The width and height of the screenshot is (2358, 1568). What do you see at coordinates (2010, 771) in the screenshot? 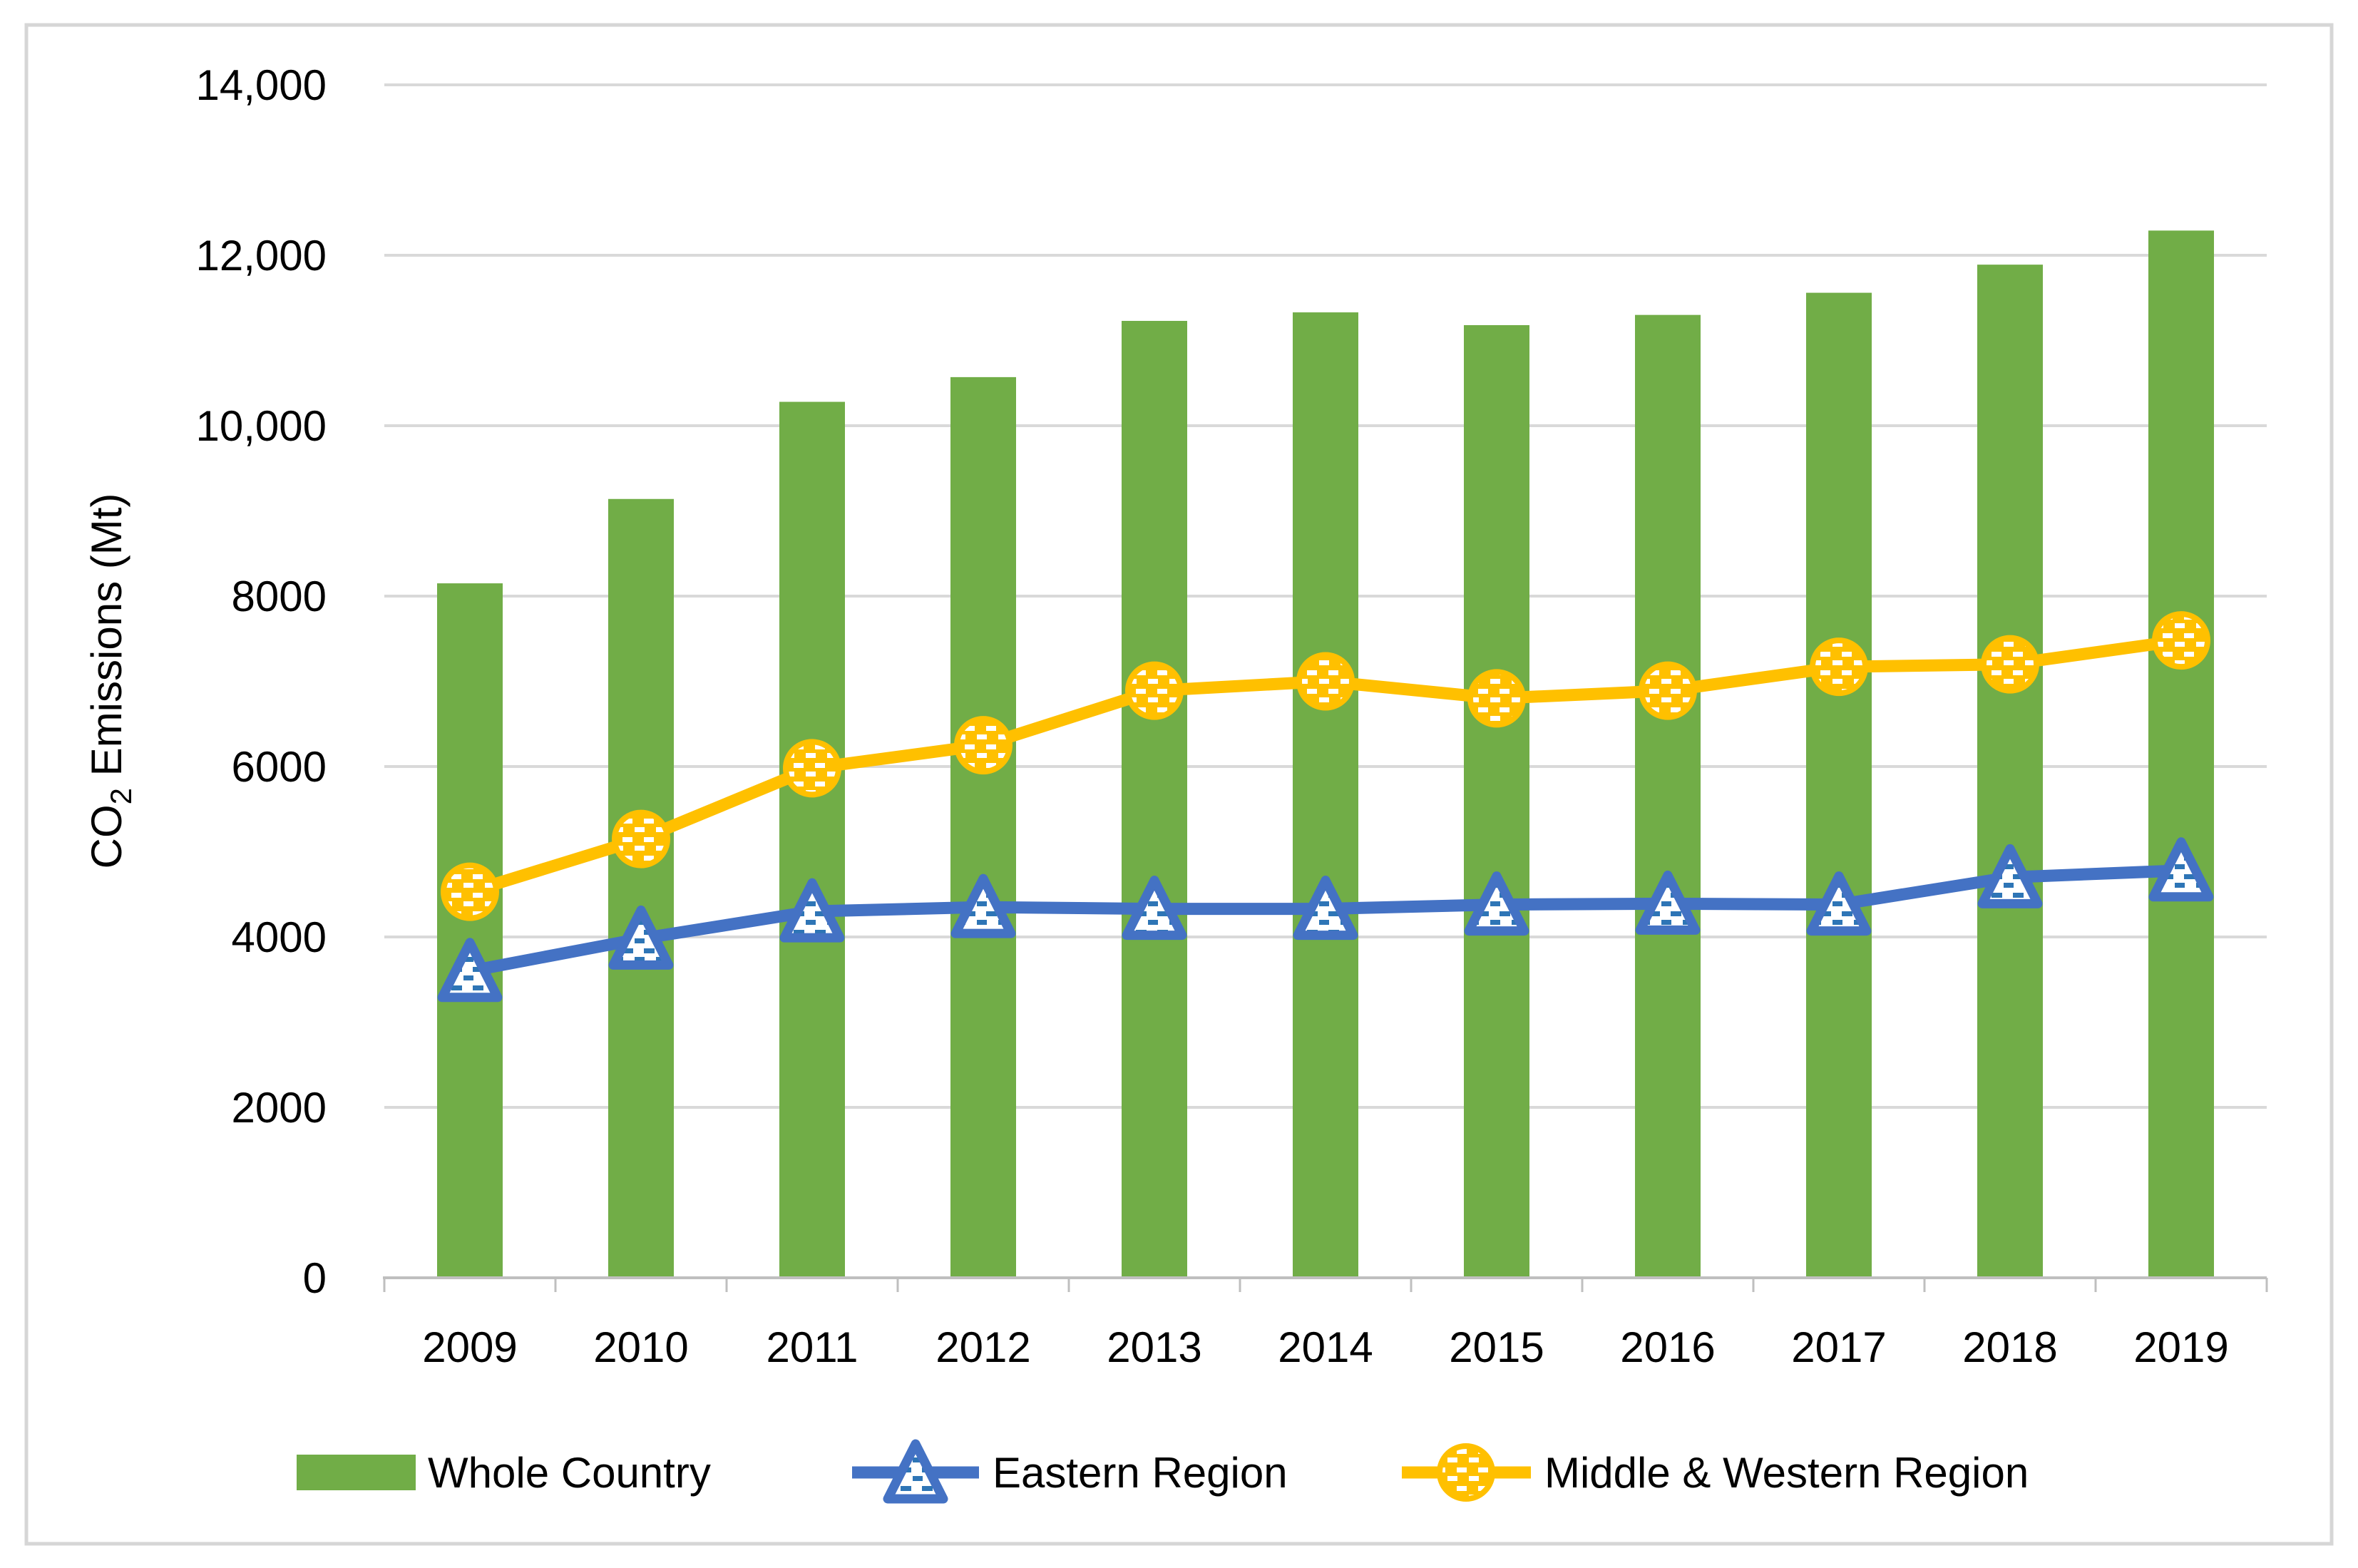
I see `bar-2018` at bounding box center [2010, 771].